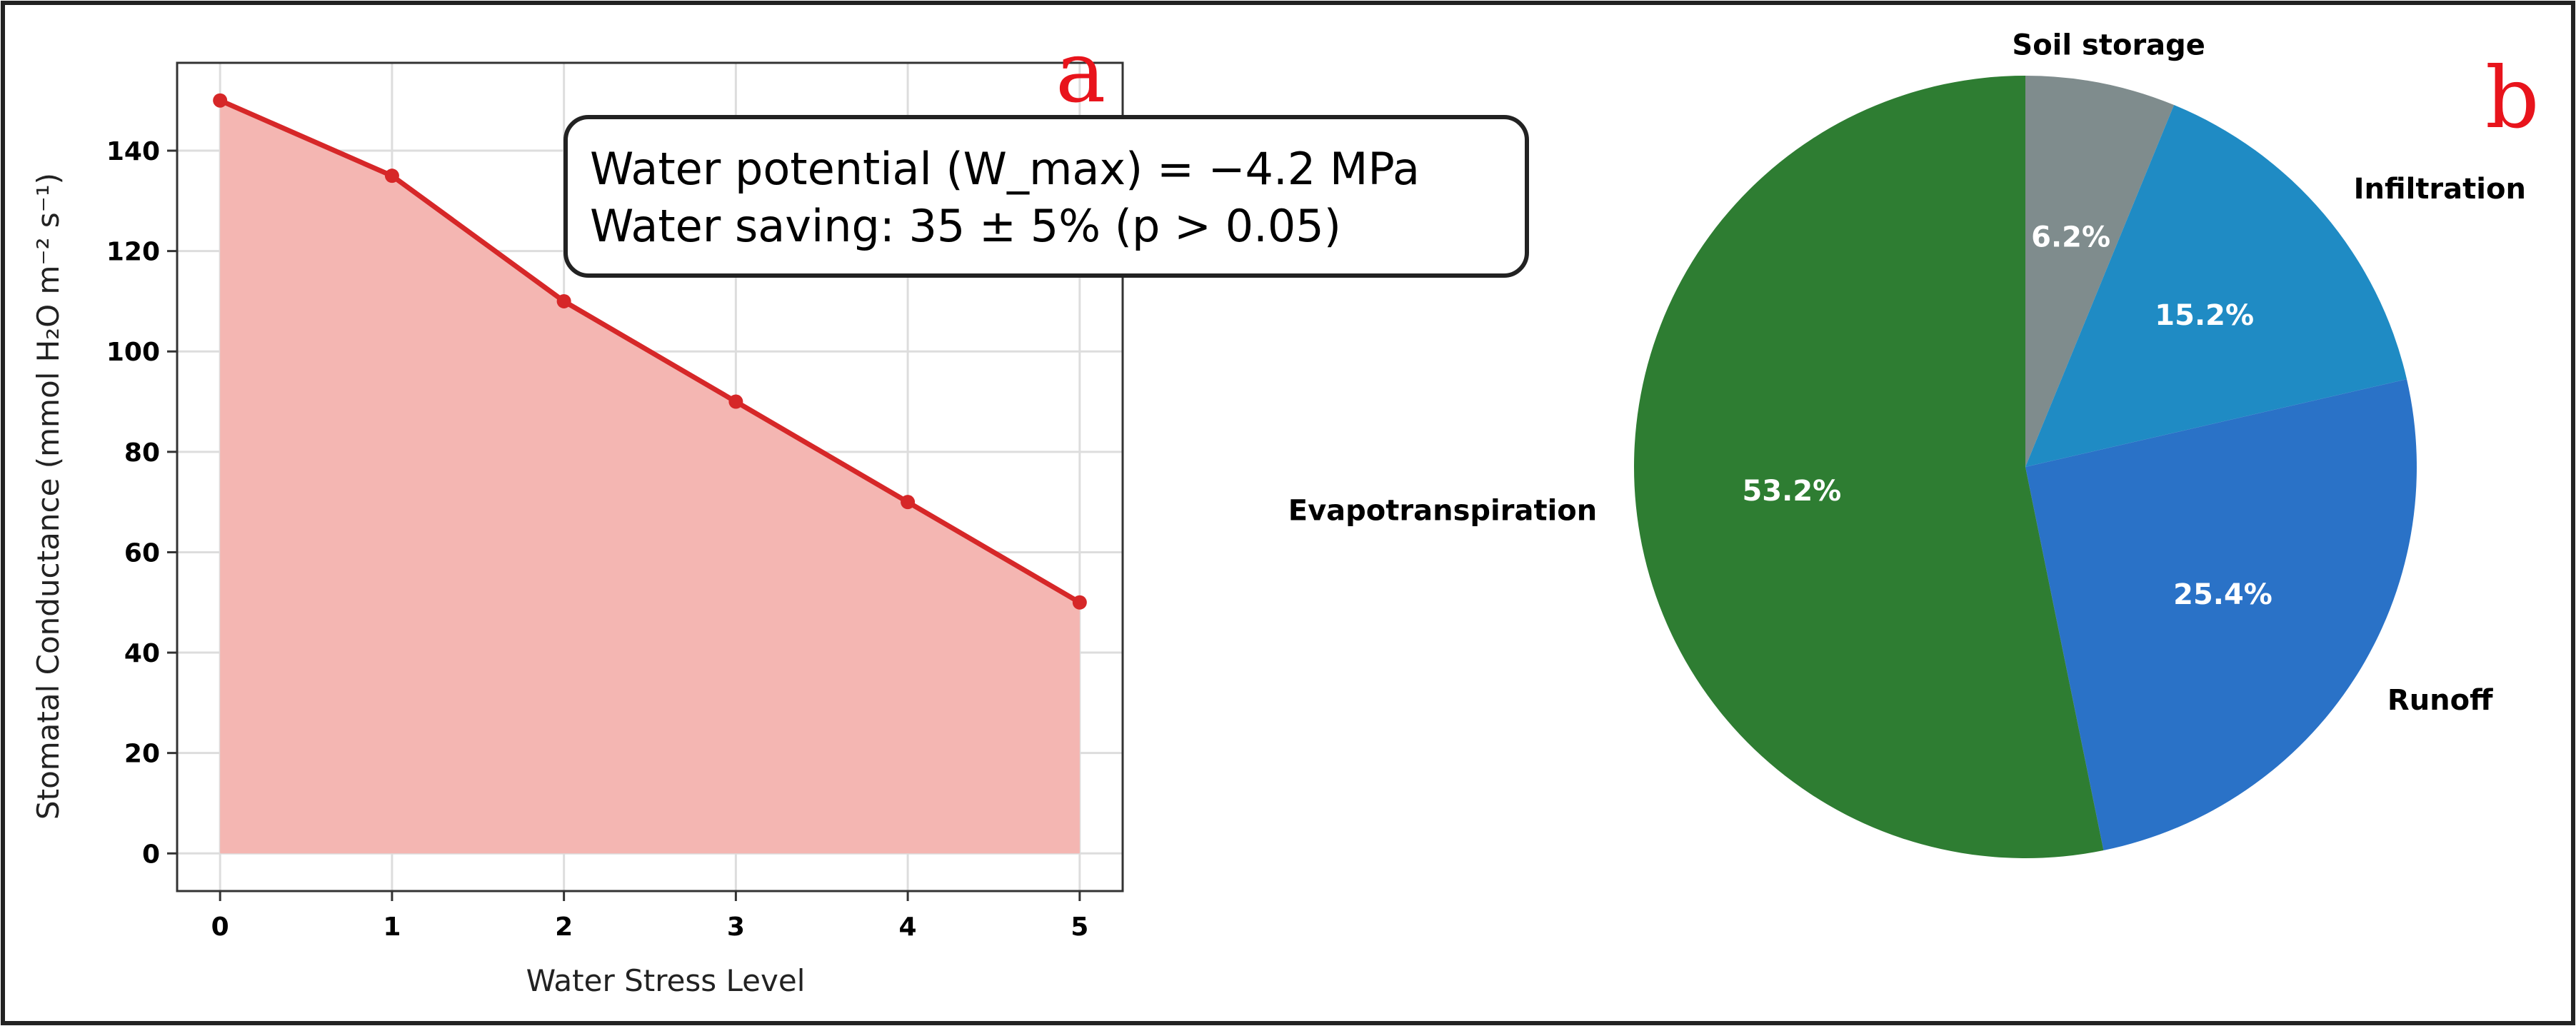  What do you see at coordinates (1442, 510) in the screenshot?
I see `pie-category-label: Evapotranspiration` at bounding box center [1442, 510].